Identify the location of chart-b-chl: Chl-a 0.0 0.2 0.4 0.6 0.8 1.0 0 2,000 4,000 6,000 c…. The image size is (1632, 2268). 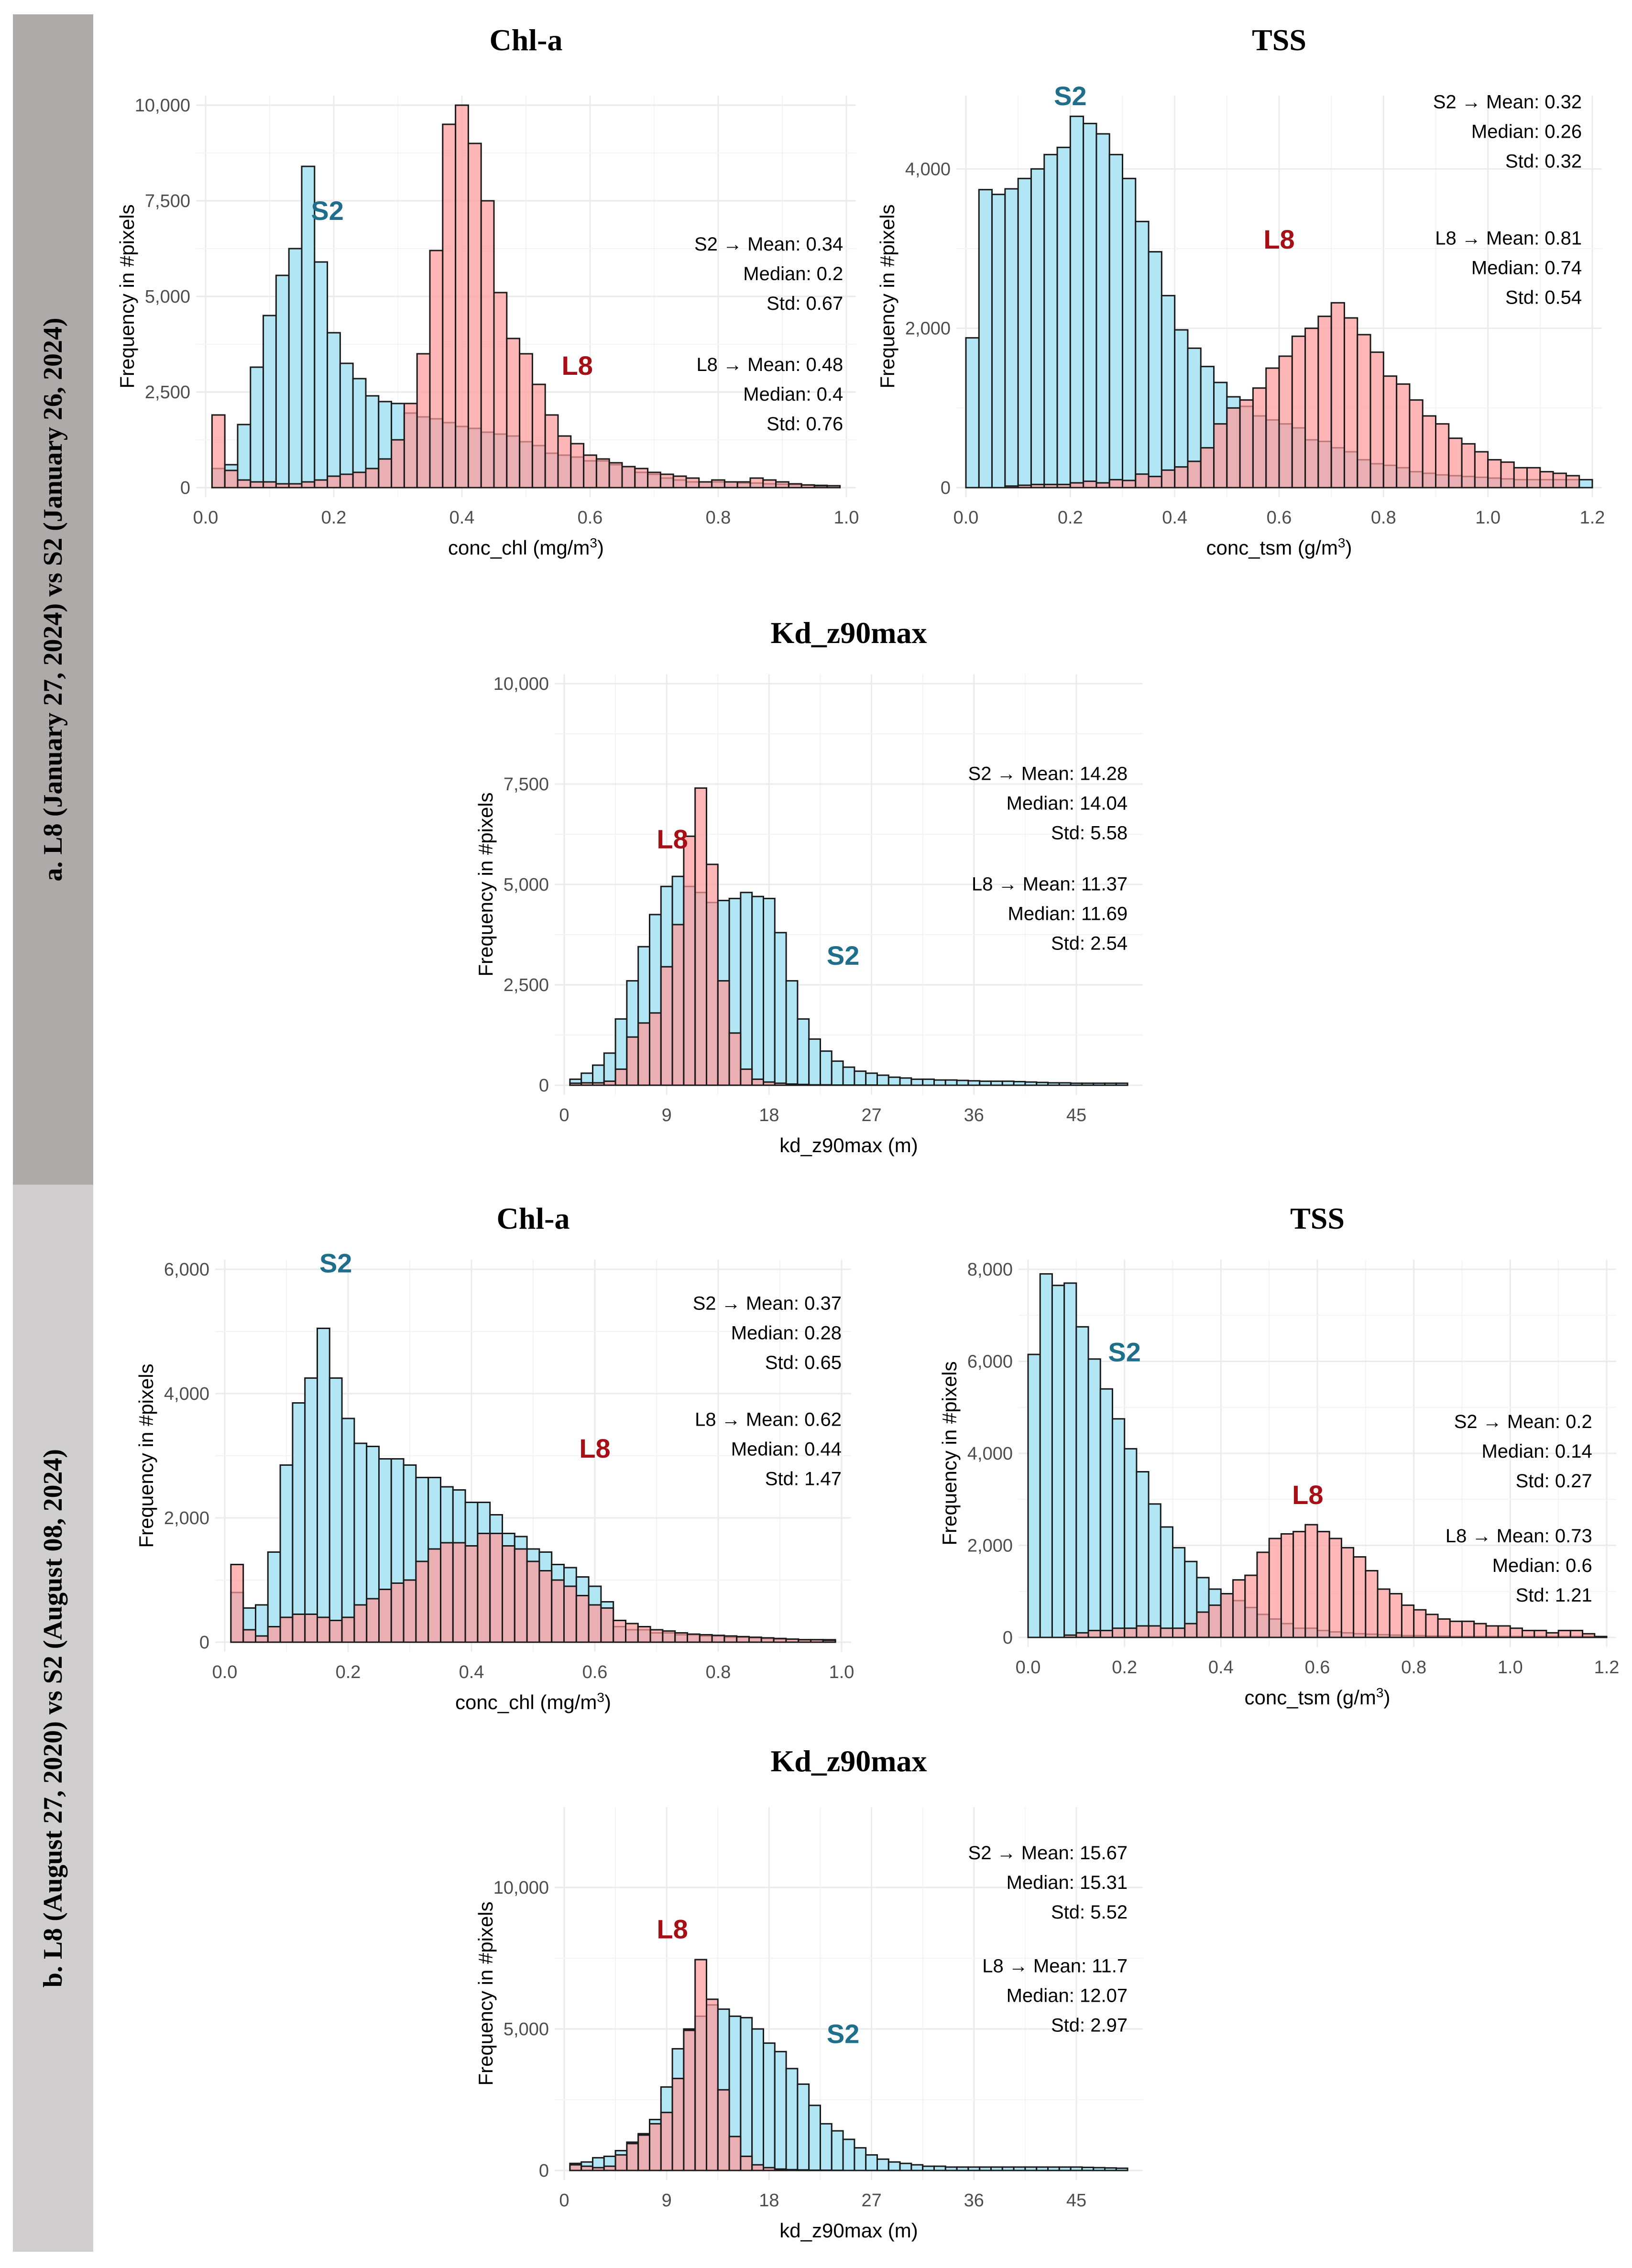
(498, 1463).